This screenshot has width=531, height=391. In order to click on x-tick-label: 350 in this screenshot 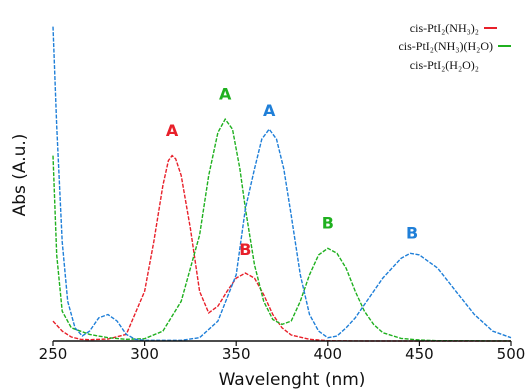, I will do `click(236, 354)`.